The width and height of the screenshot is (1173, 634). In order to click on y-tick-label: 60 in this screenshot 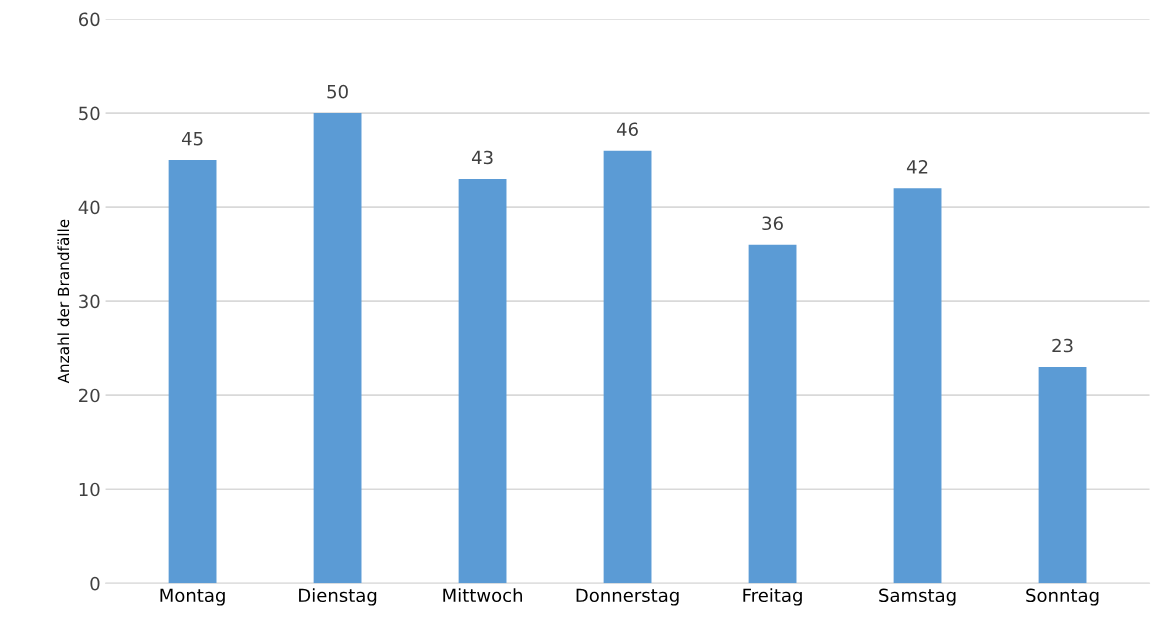, I will do `click(89, 19)`.